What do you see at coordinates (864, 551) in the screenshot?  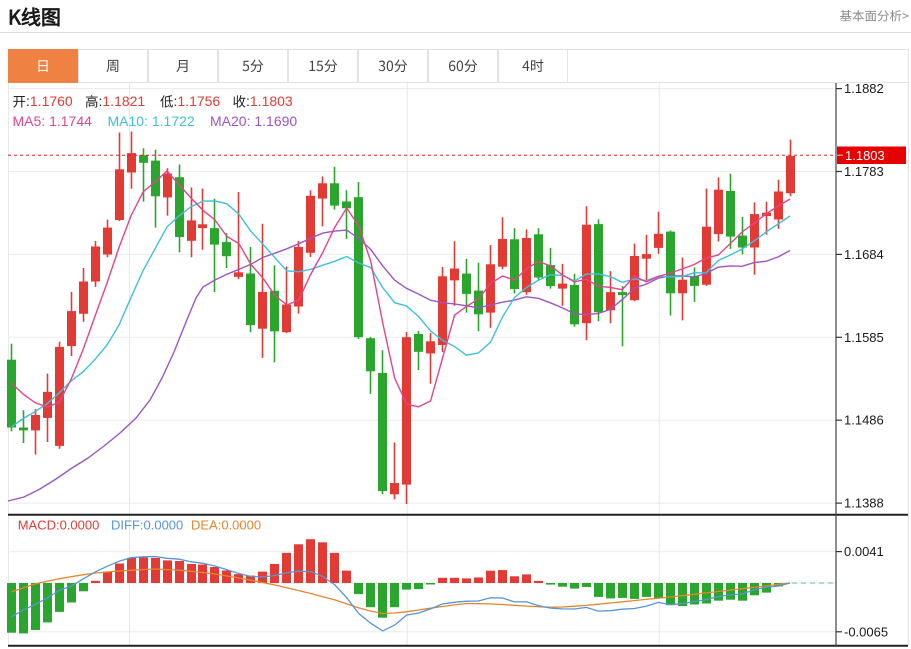 I see `svg-text: 0.0041` at bounding box center [864, 551].